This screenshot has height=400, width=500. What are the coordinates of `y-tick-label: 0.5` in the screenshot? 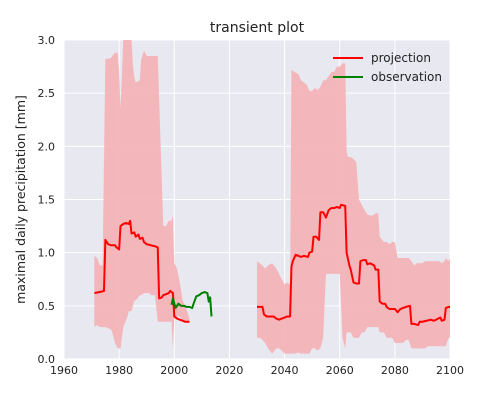 It's located at (47, 306).